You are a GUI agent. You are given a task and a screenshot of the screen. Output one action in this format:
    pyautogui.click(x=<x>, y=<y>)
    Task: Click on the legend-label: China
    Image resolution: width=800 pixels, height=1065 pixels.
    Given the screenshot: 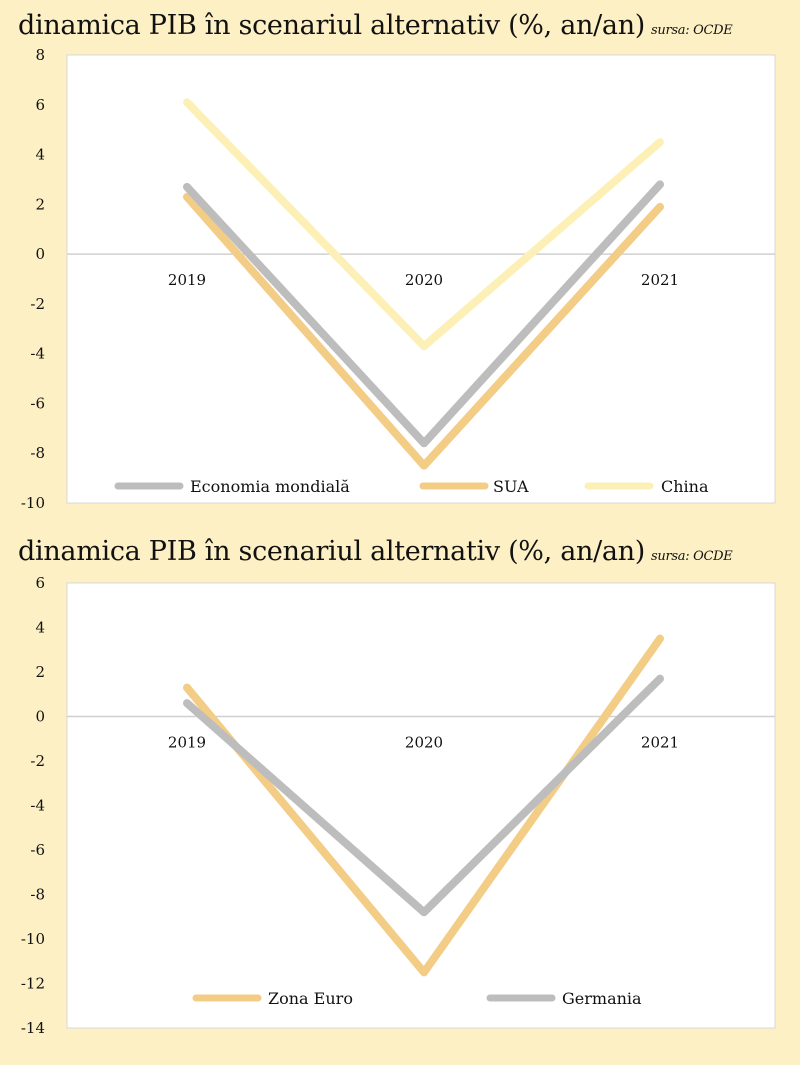 What is the action you would take?
    pyautogui.click(x=685, y=486)
    